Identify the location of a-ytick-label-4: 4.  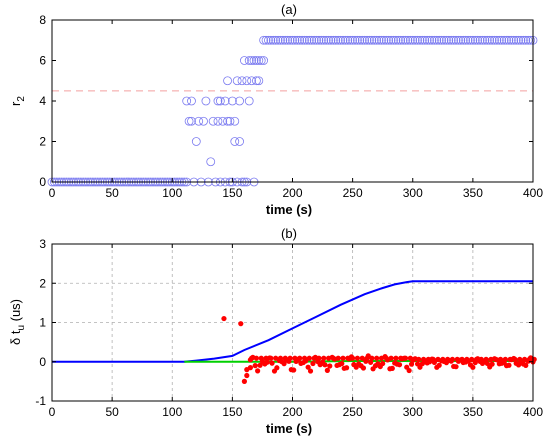
(42, 101).